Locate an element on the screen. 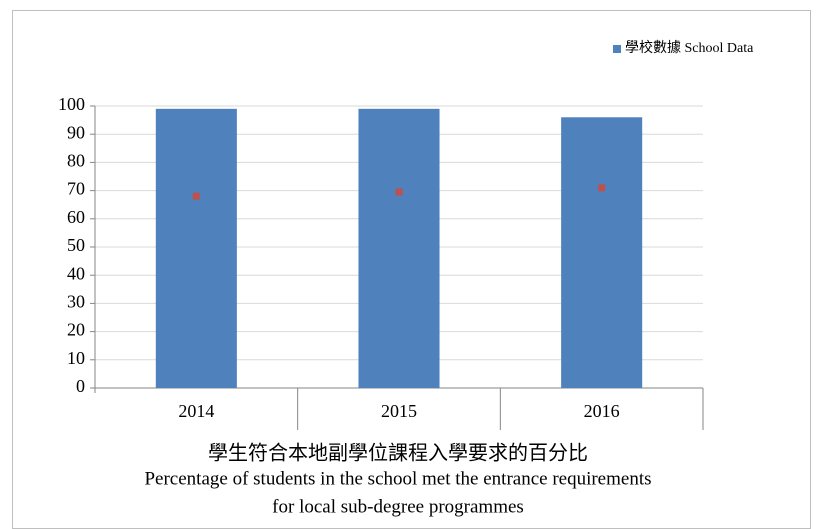 The height and width of the screenshot is (529, 822). y-tick-label: 30 is located at coordinates (76, 302).